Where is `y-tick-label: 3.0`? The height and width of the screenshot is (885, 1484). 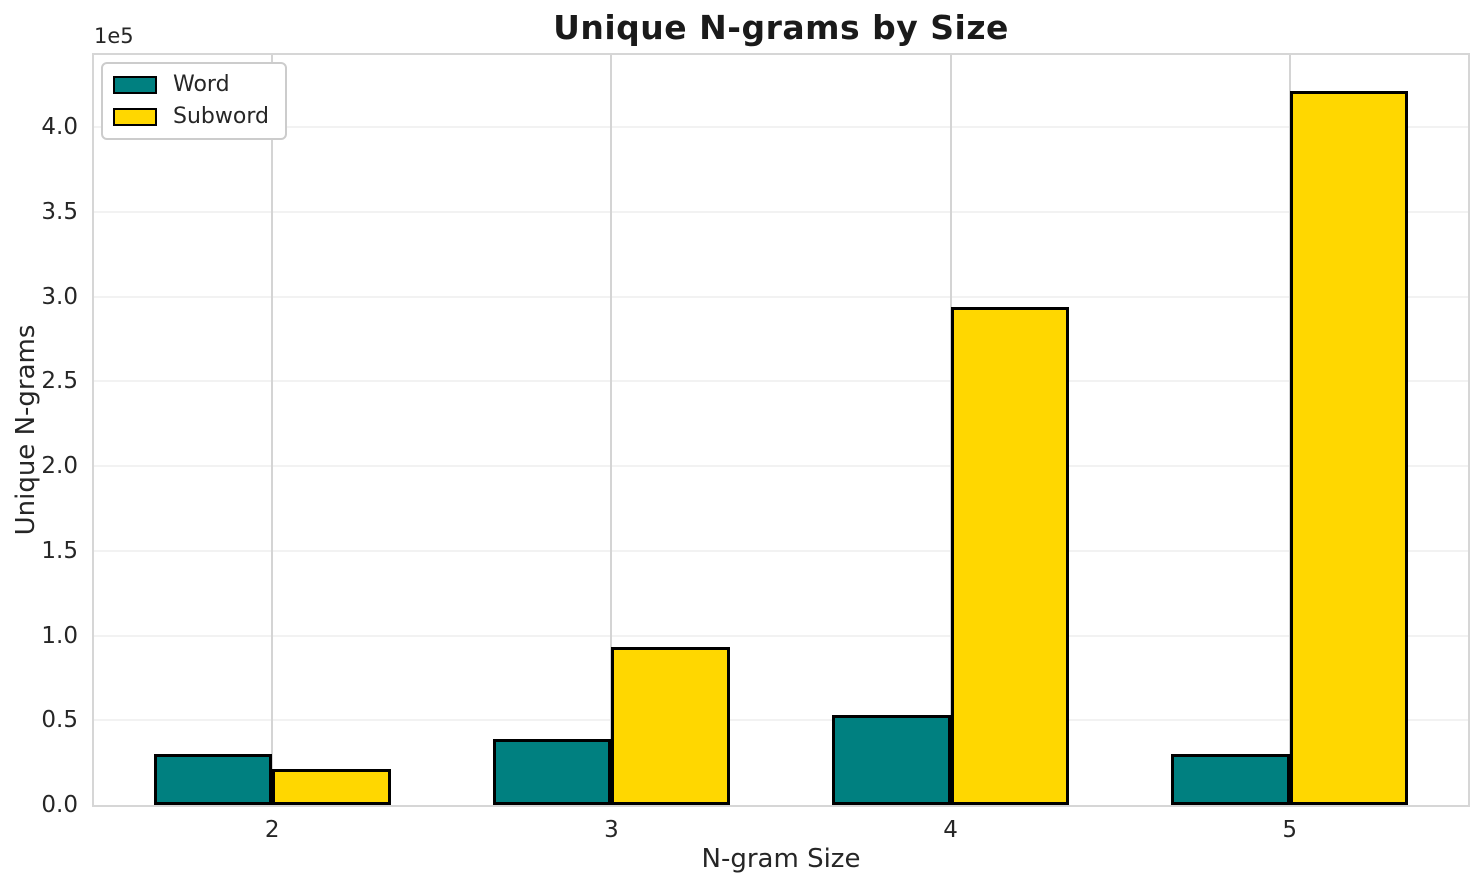
y-tick-label: 3.0 is located at coordinates (59, 296).